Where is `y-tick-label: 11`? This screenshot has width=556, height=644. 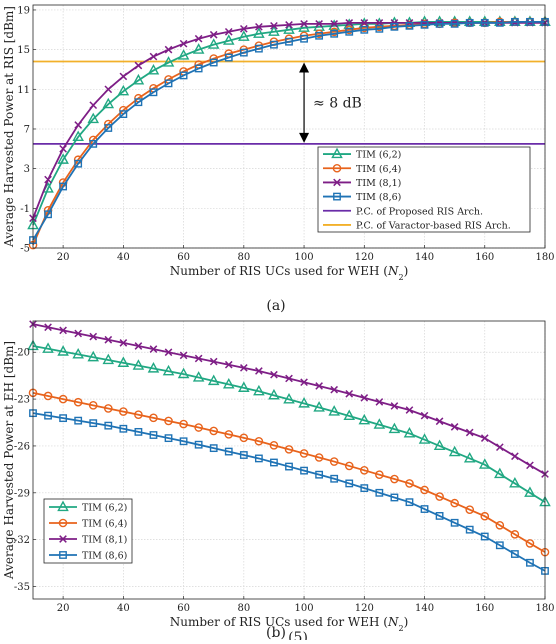
y-tick-label: 11 is located at coordinates (23, 90).